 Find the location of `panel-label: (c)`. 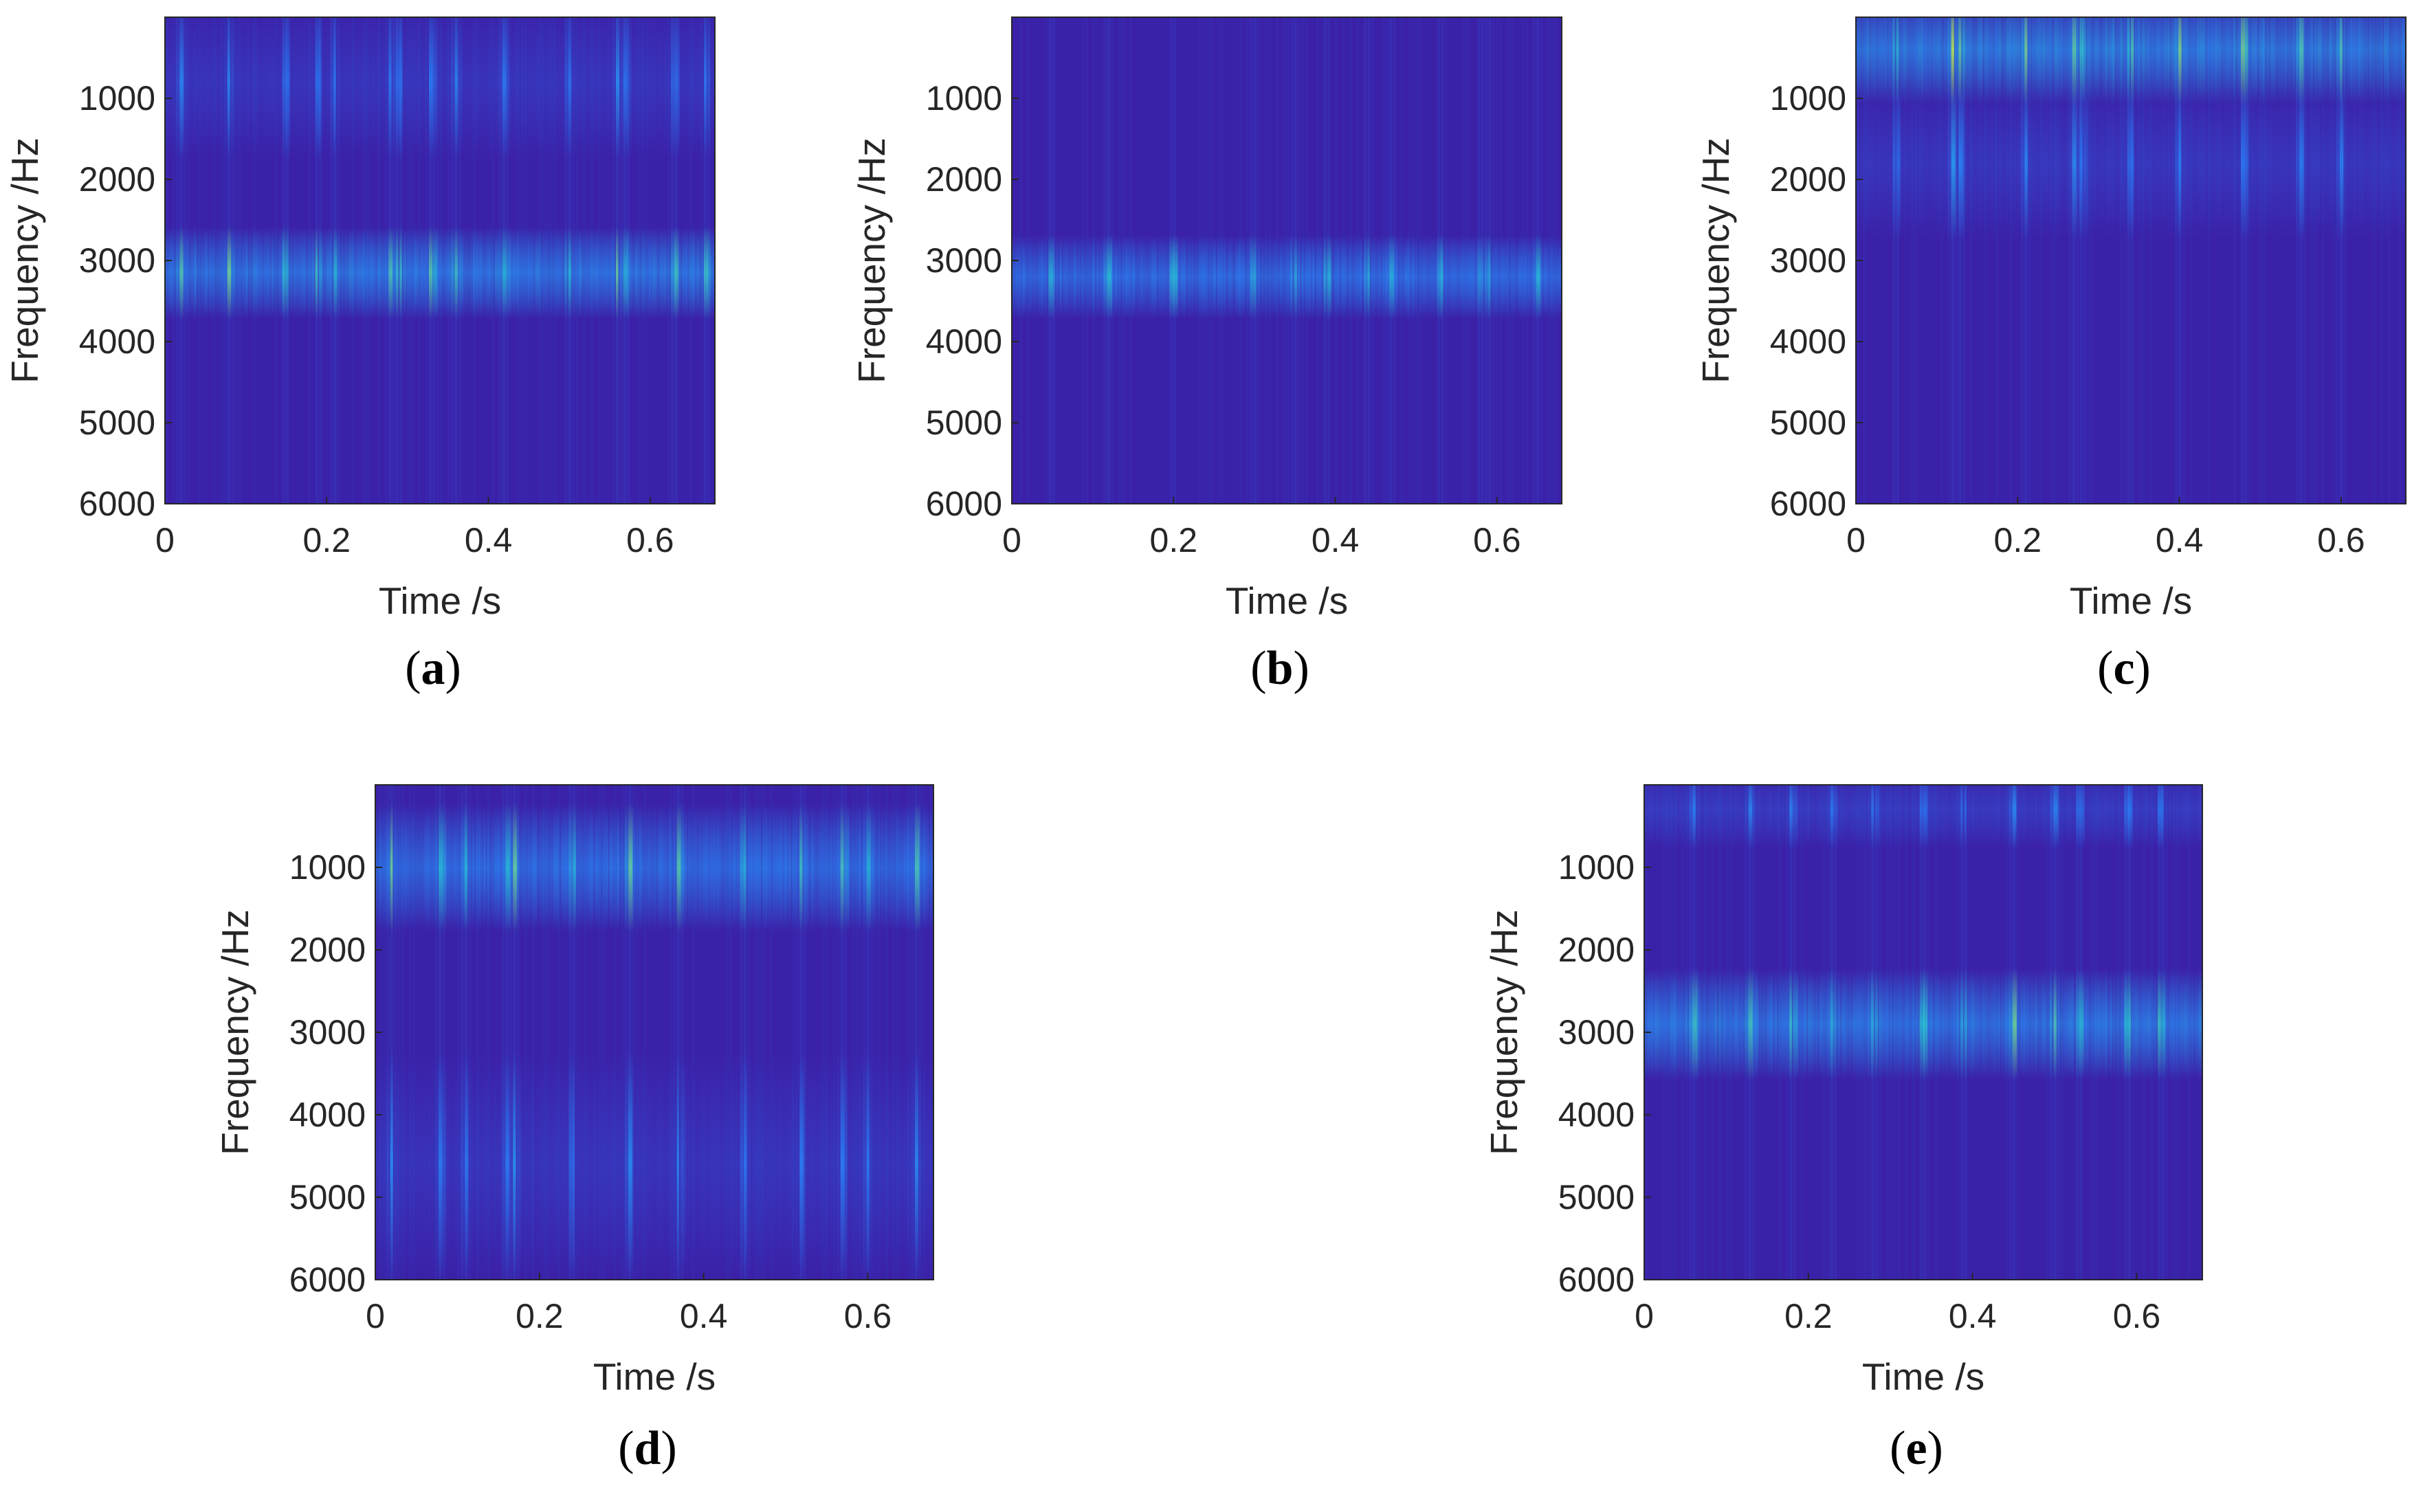

panel-label: (c) is located at coordinates (2124, 668).